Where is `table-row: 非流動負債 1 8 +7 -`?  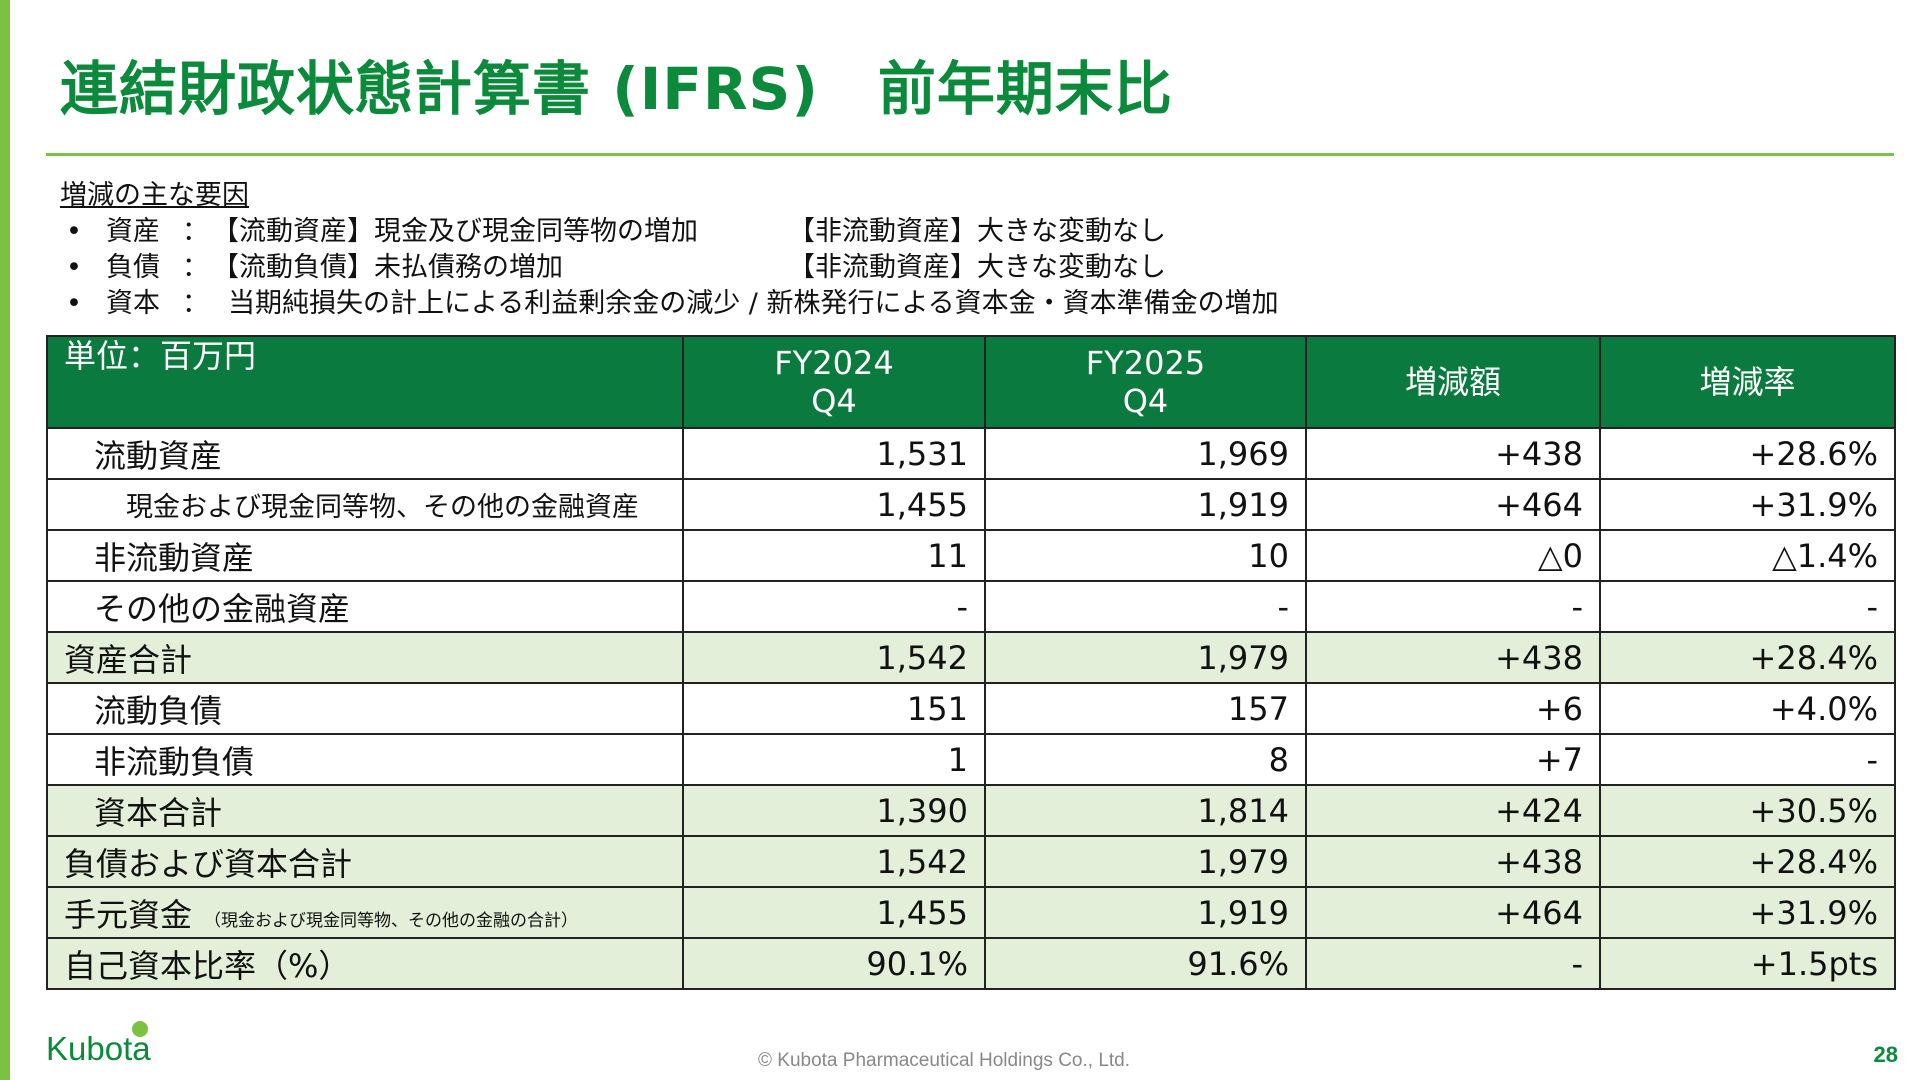 table-row: 非流動負債 1 8 +7 - is located at coordinates (971, 759).